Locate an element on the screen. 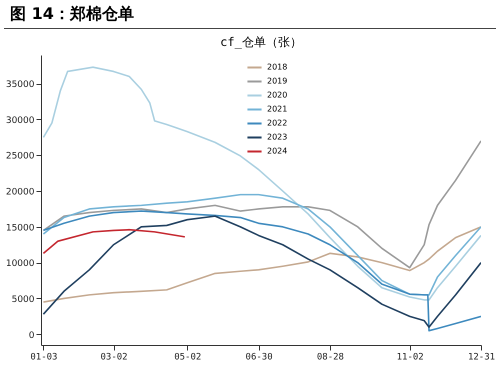 The image size is (500, 388). x-tick-label: 01-03 is located at coordinates (44, 357).